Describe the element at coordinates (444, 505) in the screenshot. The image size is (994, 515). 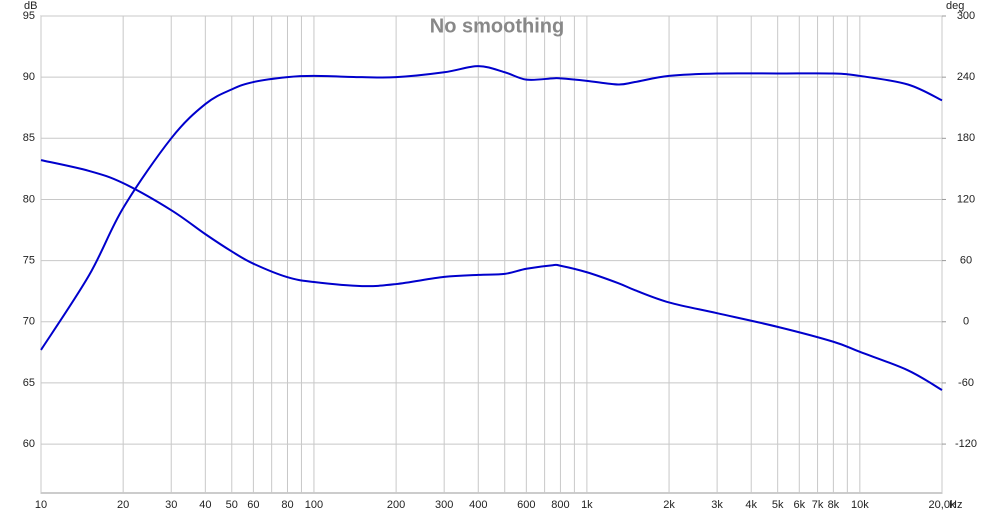
I see `x-tick-label: 300` at that location.